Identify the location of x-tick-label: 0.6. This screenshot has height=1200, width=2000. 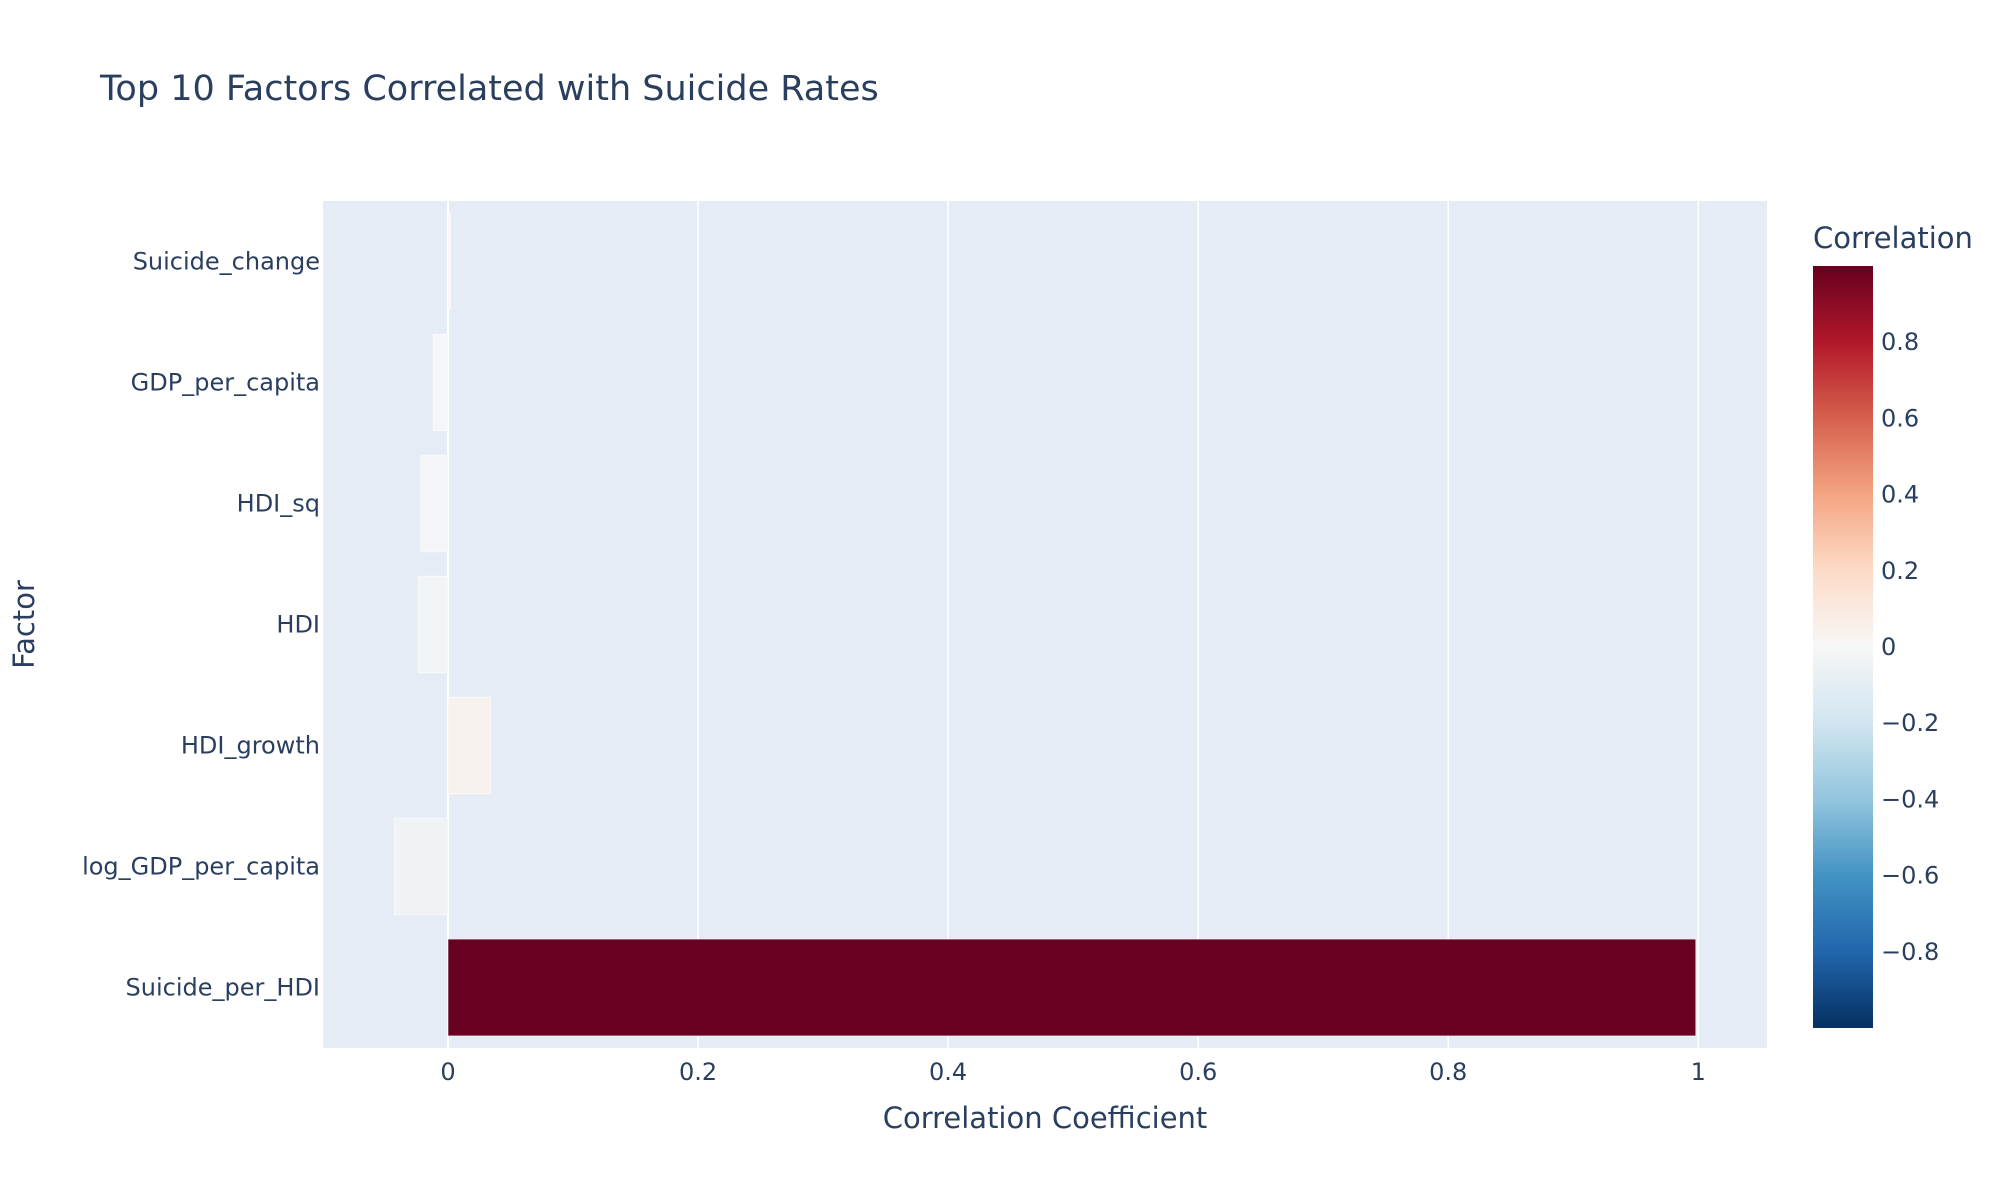
(1198, 1072).